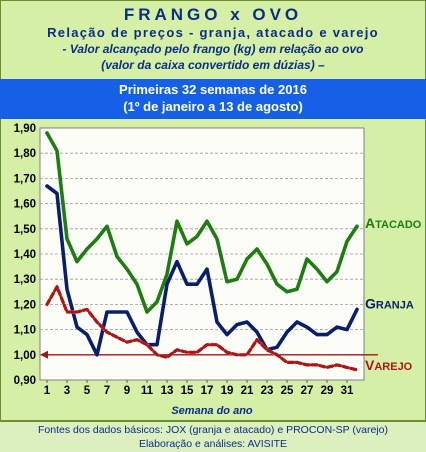 Image resolution: width=426 pixels, height=452 pixels. What do you see at coordinates (287, 391) in the screenshot?
I see `x-tick-label: 25` at bounding box center [287, 391].